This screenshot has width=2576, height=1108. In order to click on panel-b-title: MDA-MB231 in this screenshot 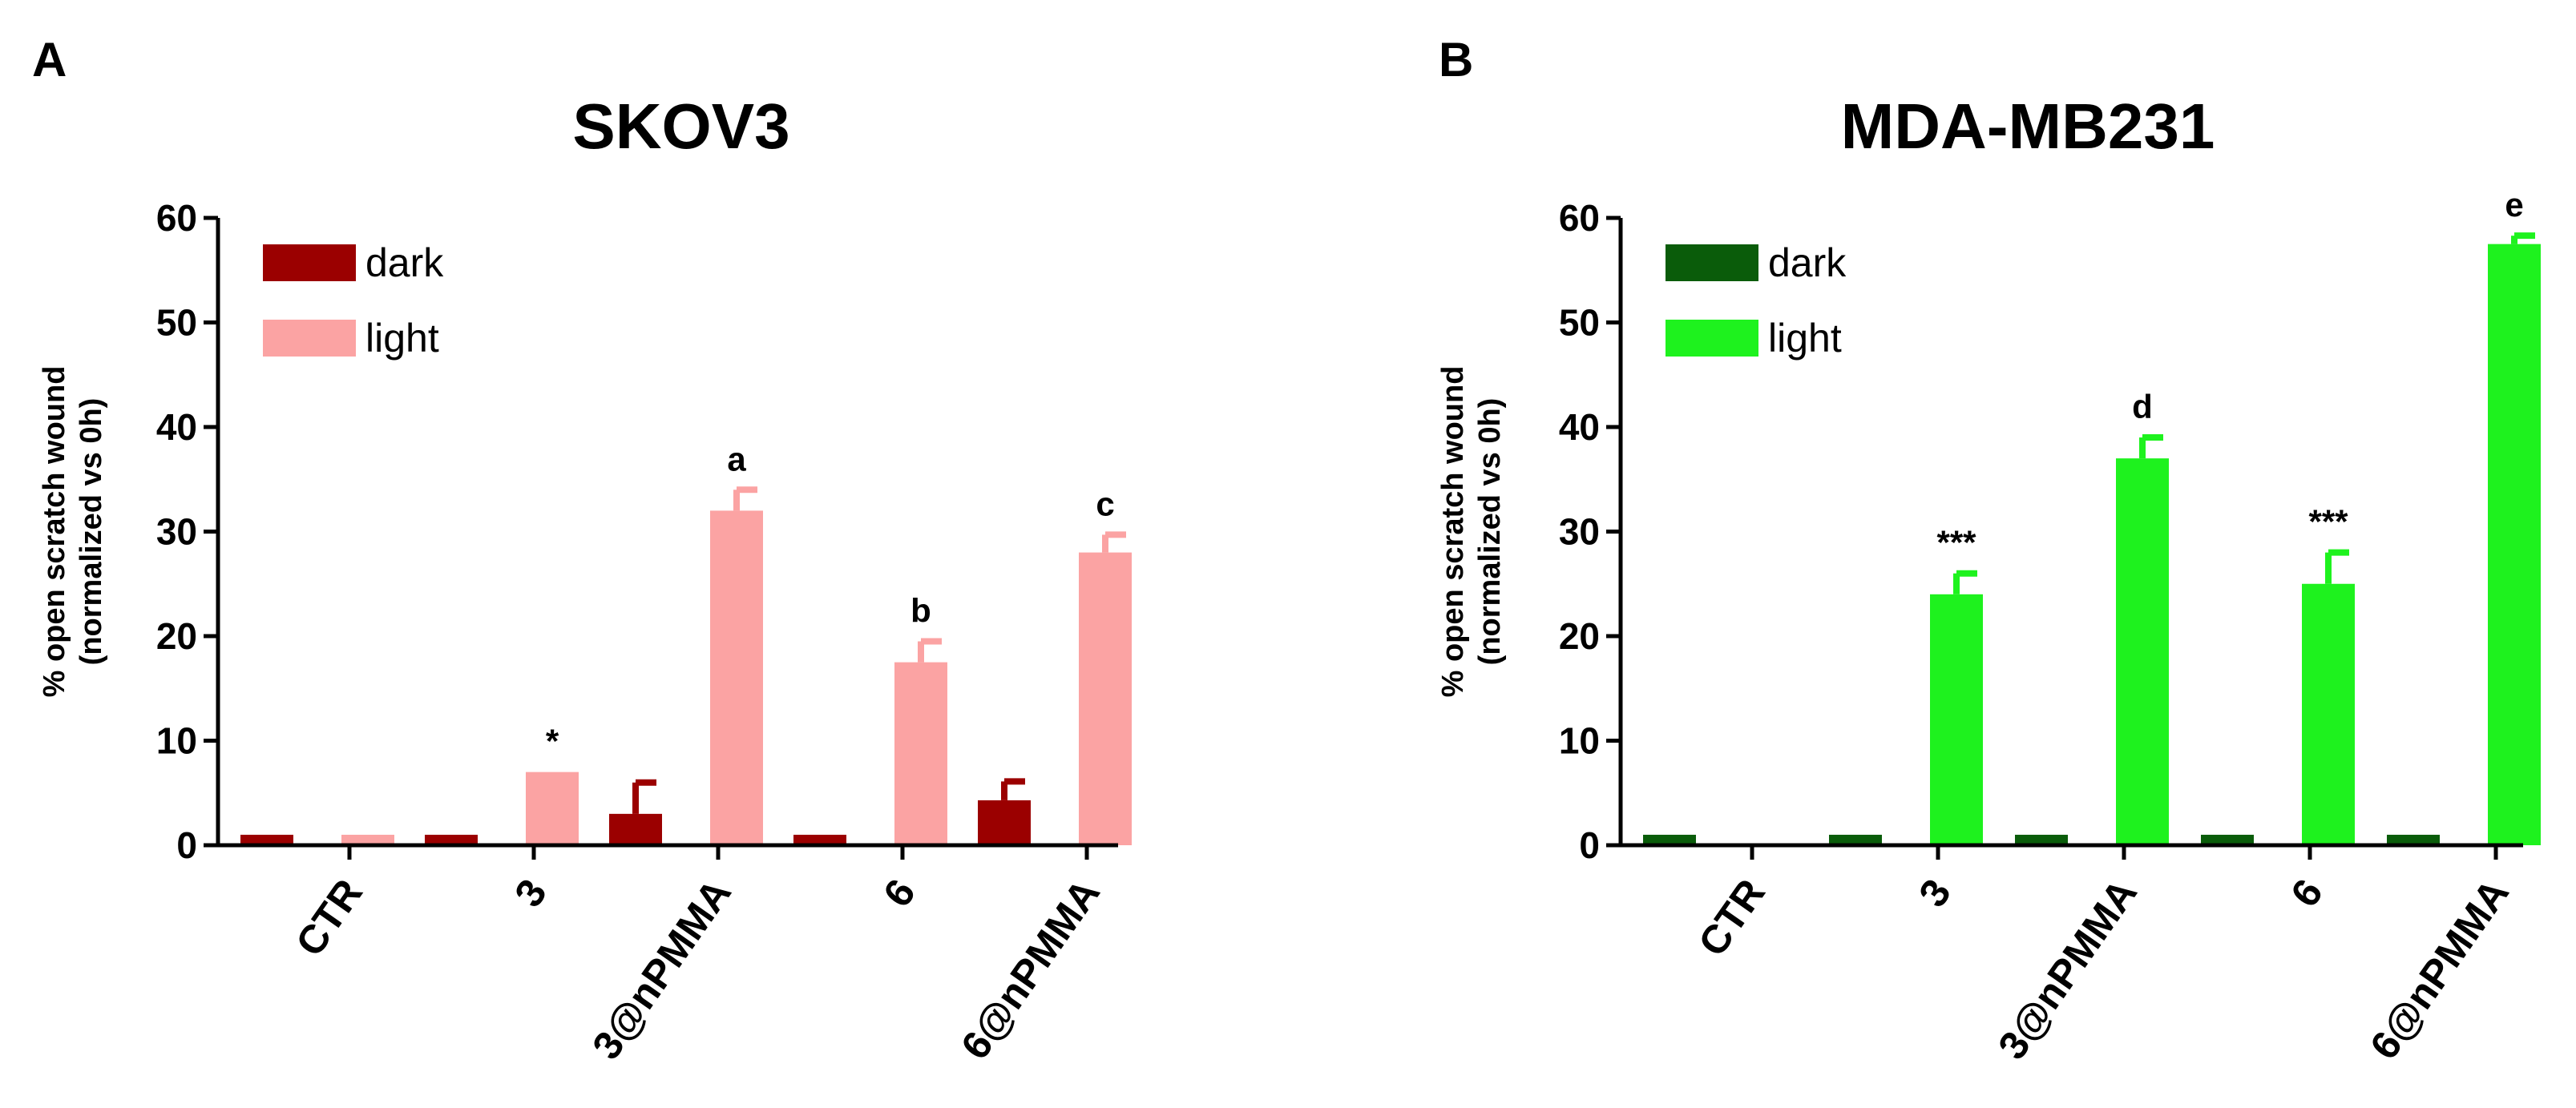, I will do `click(2028, 126)`.